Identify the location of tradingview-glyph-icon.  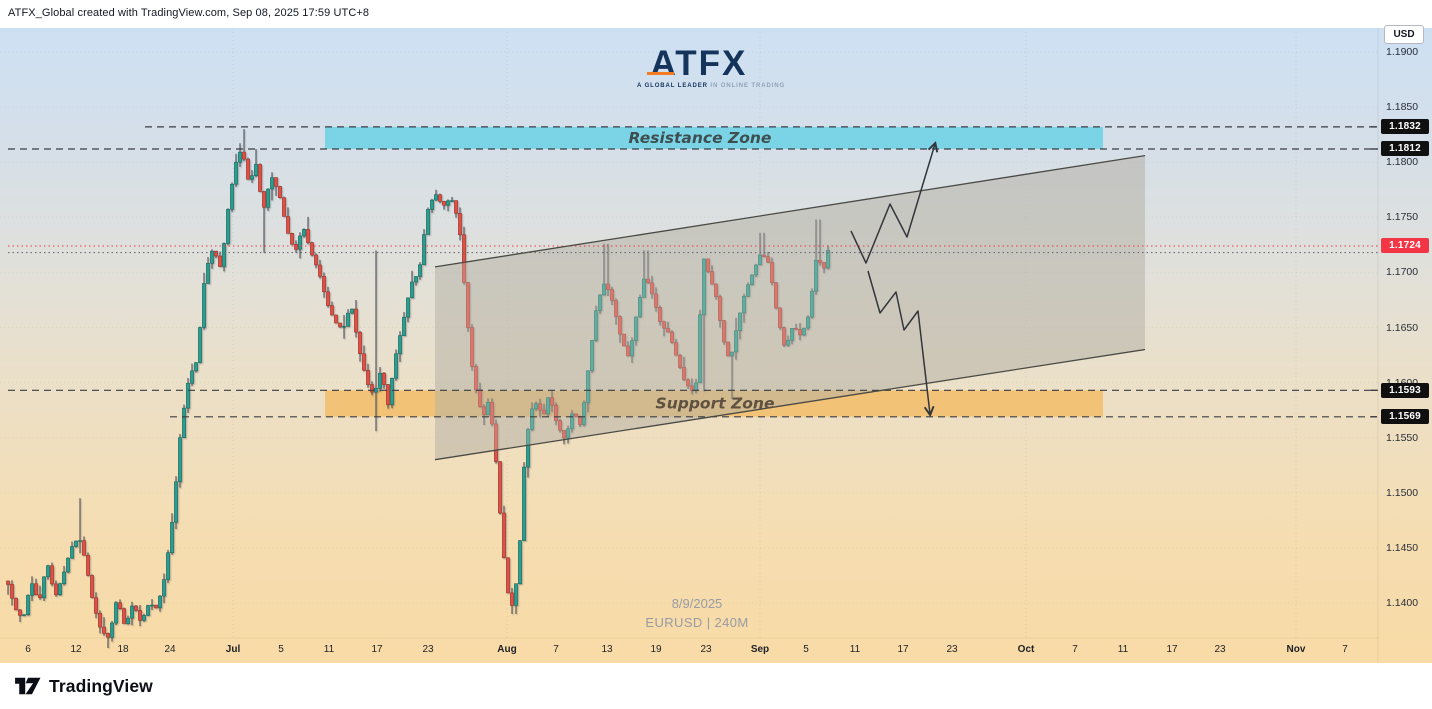
(28, 686).